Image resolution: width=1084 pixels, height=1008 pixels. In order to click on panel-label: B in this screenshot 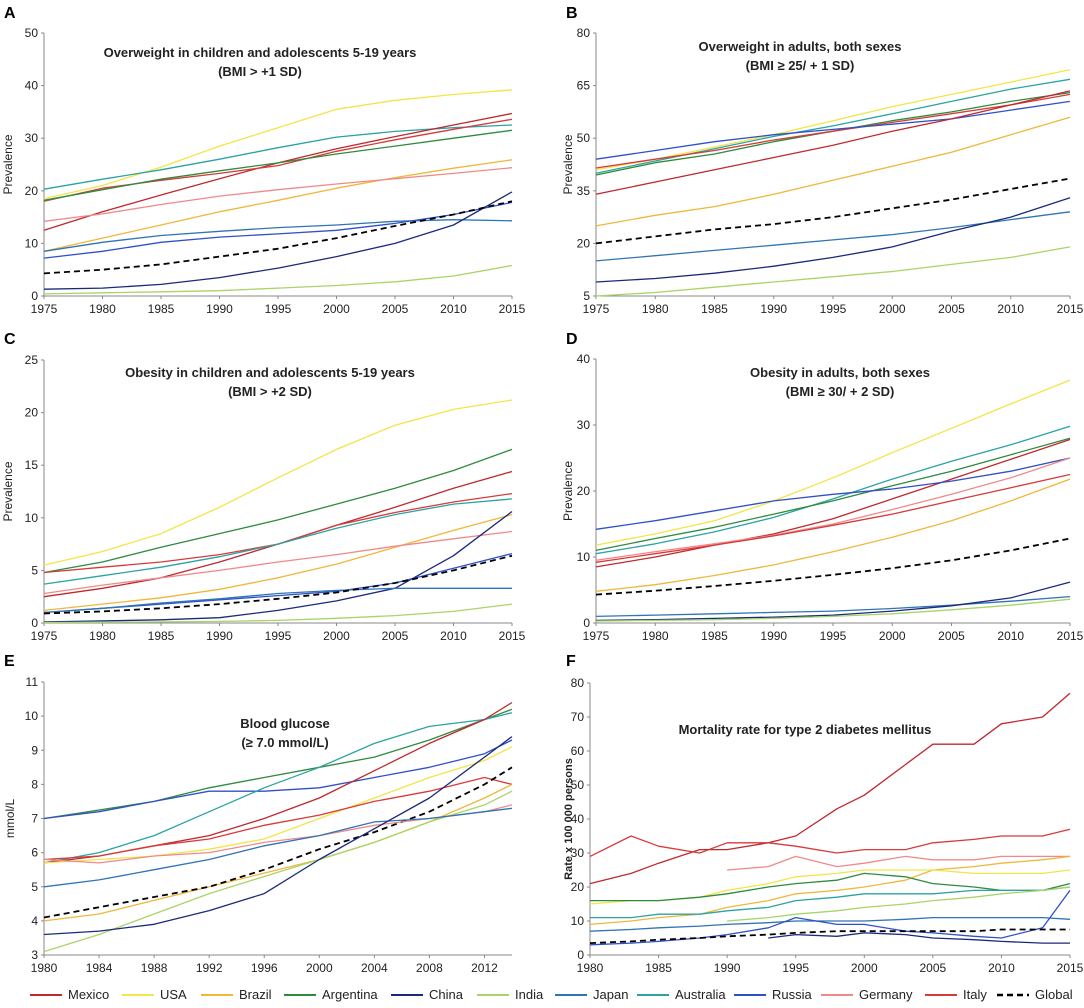, I will do `click(572, 13)`.